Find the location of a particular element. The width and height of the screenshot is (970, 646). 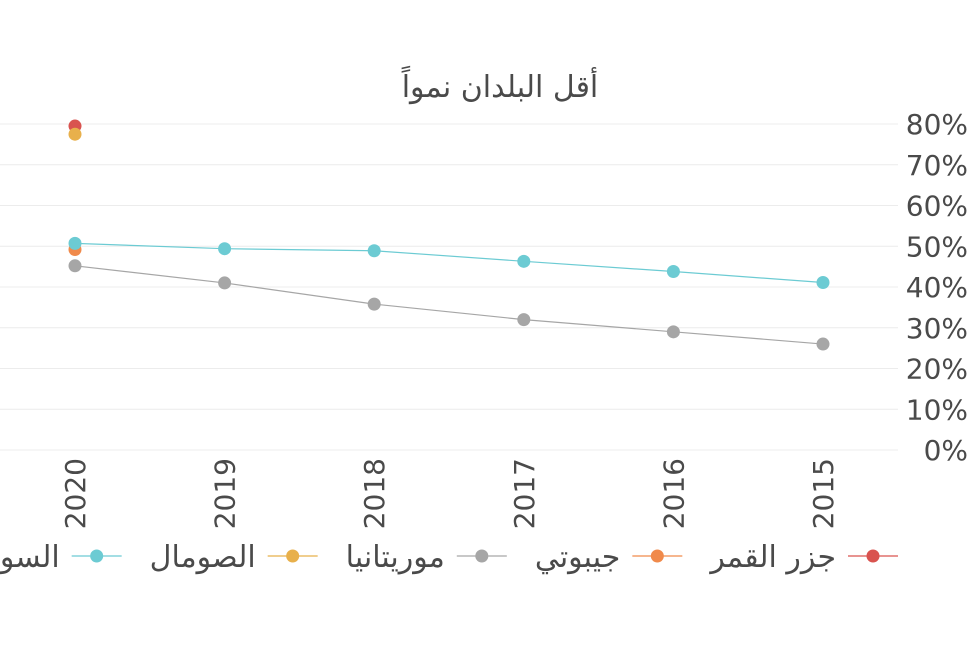

legend-item: السودان is located at coordinates (61, 557).